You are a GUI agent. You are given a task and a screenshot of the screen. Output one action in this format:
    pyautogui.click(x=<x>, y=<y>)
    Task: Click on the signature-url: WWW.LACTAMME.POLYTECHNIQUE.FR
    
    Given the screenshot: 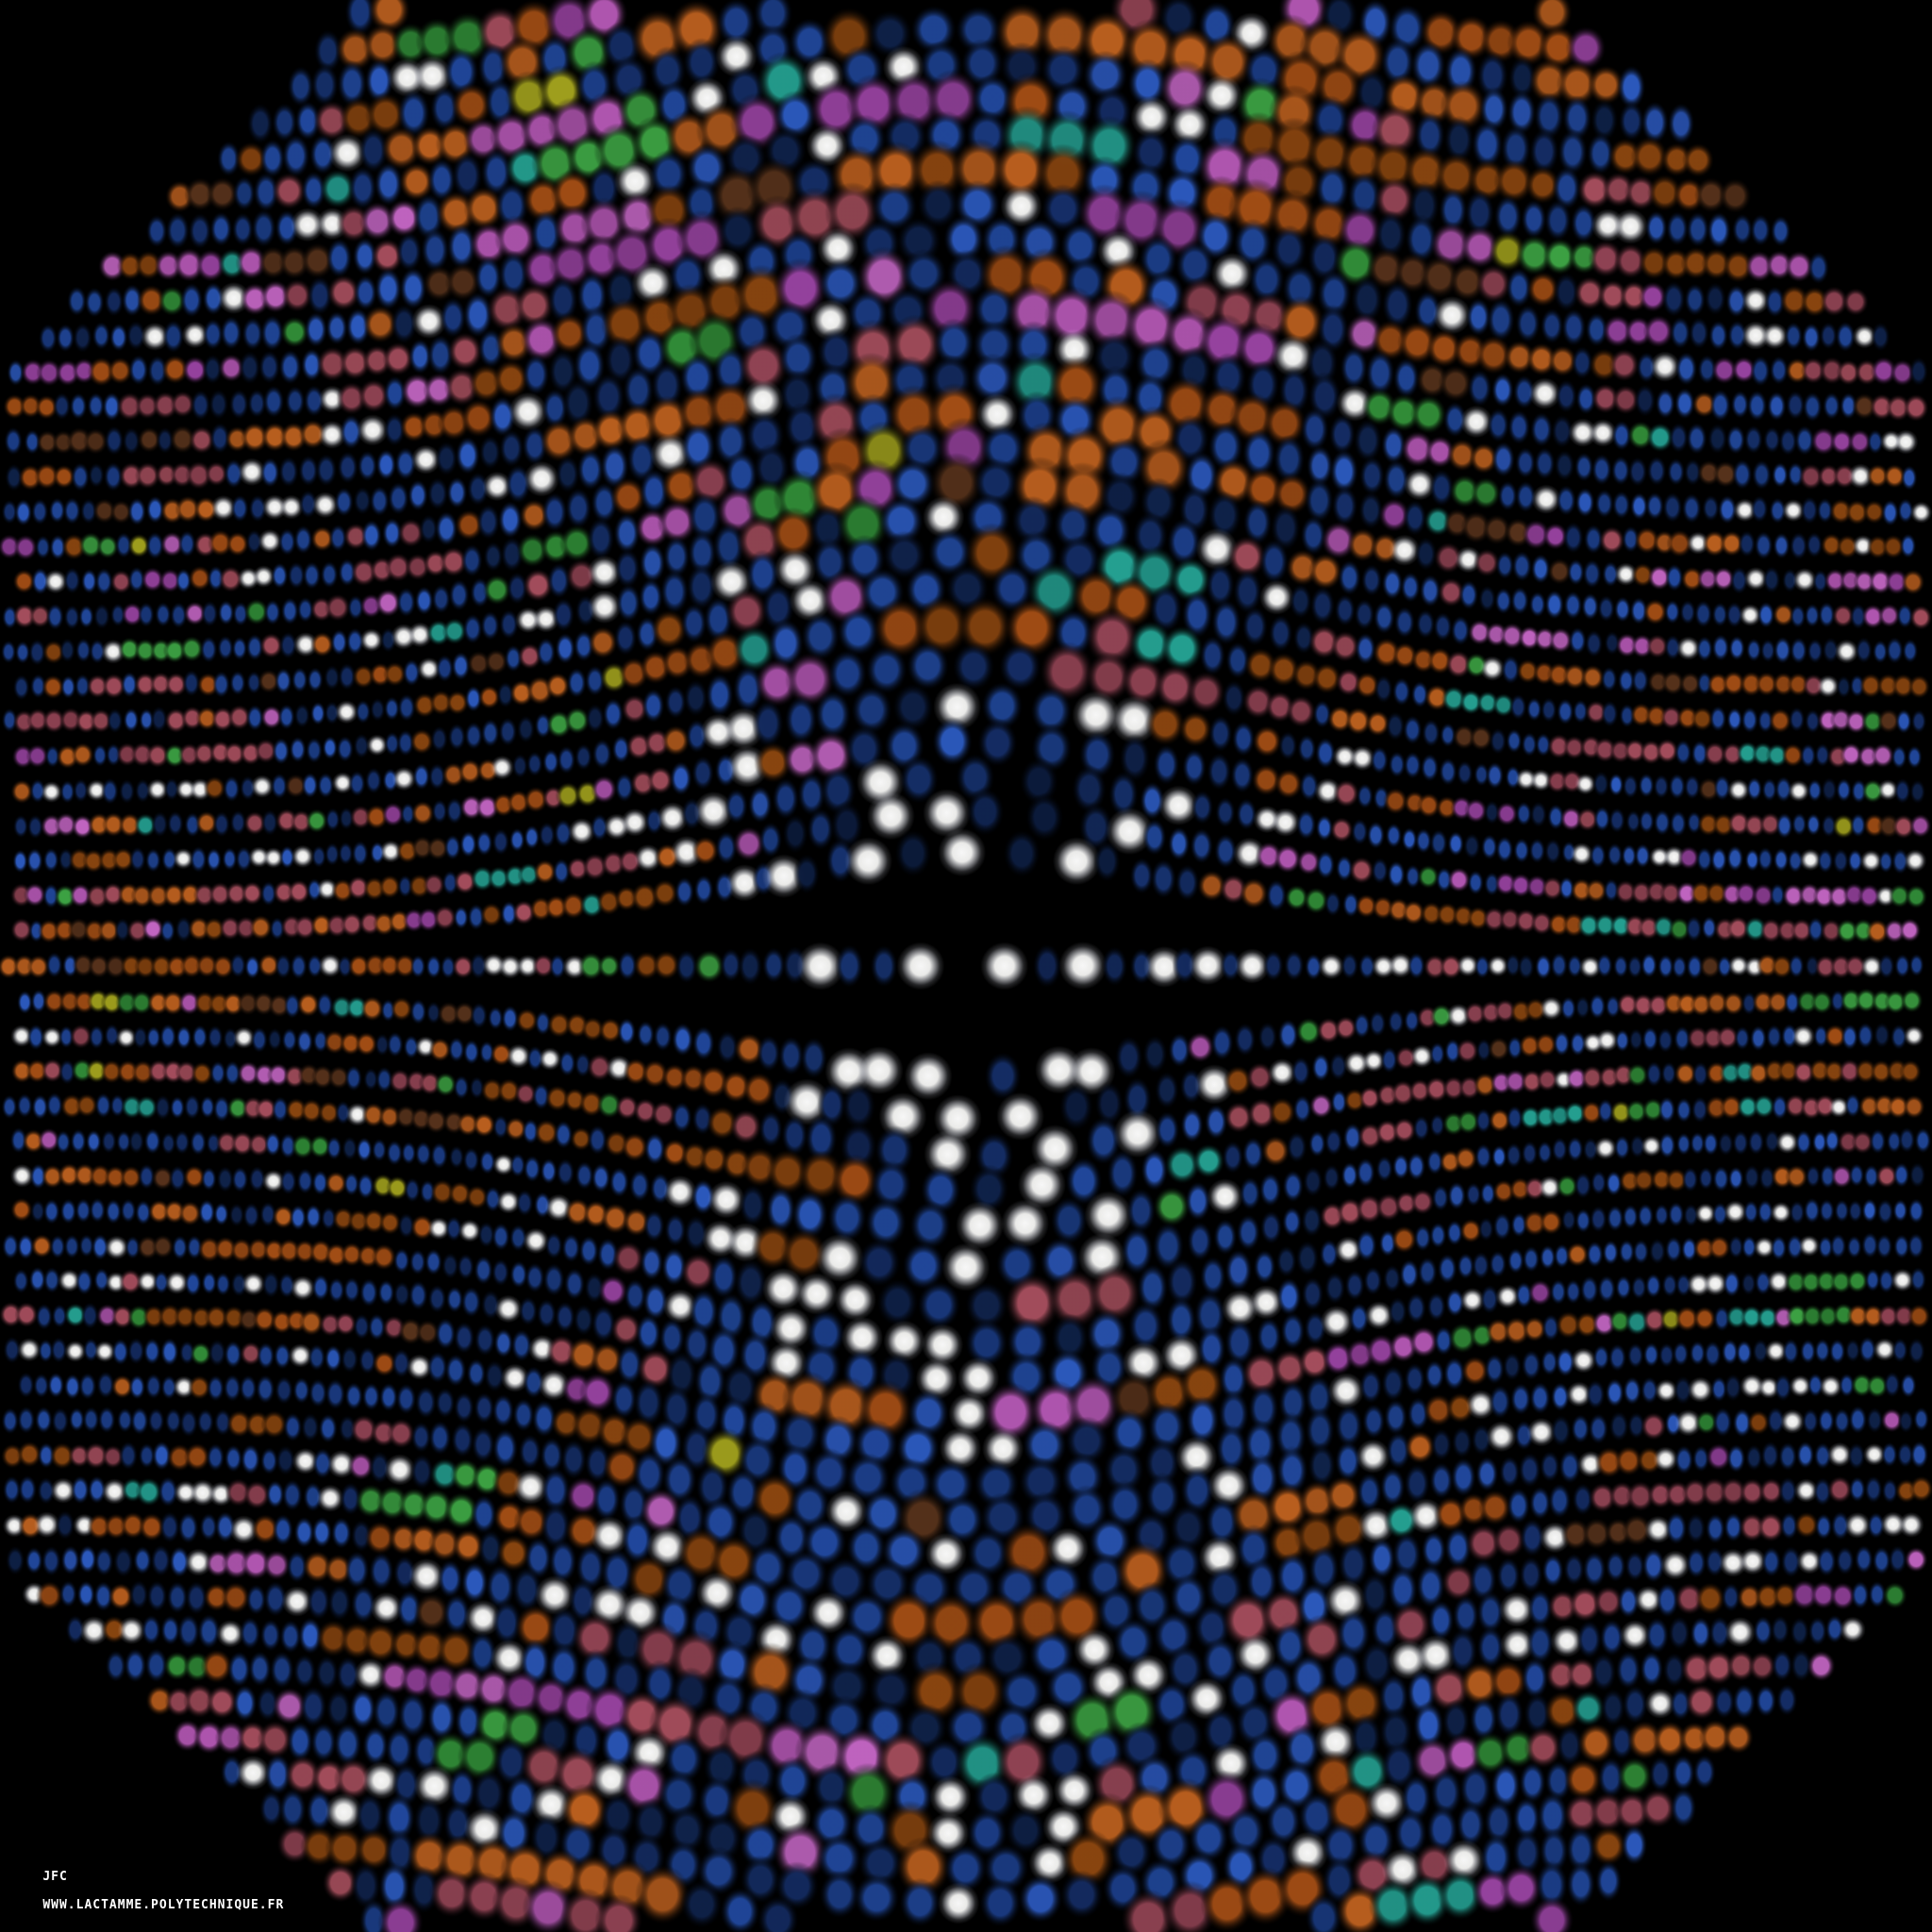 What is the action you would take?
    pyautogui.click(x=163, y=1905)
    